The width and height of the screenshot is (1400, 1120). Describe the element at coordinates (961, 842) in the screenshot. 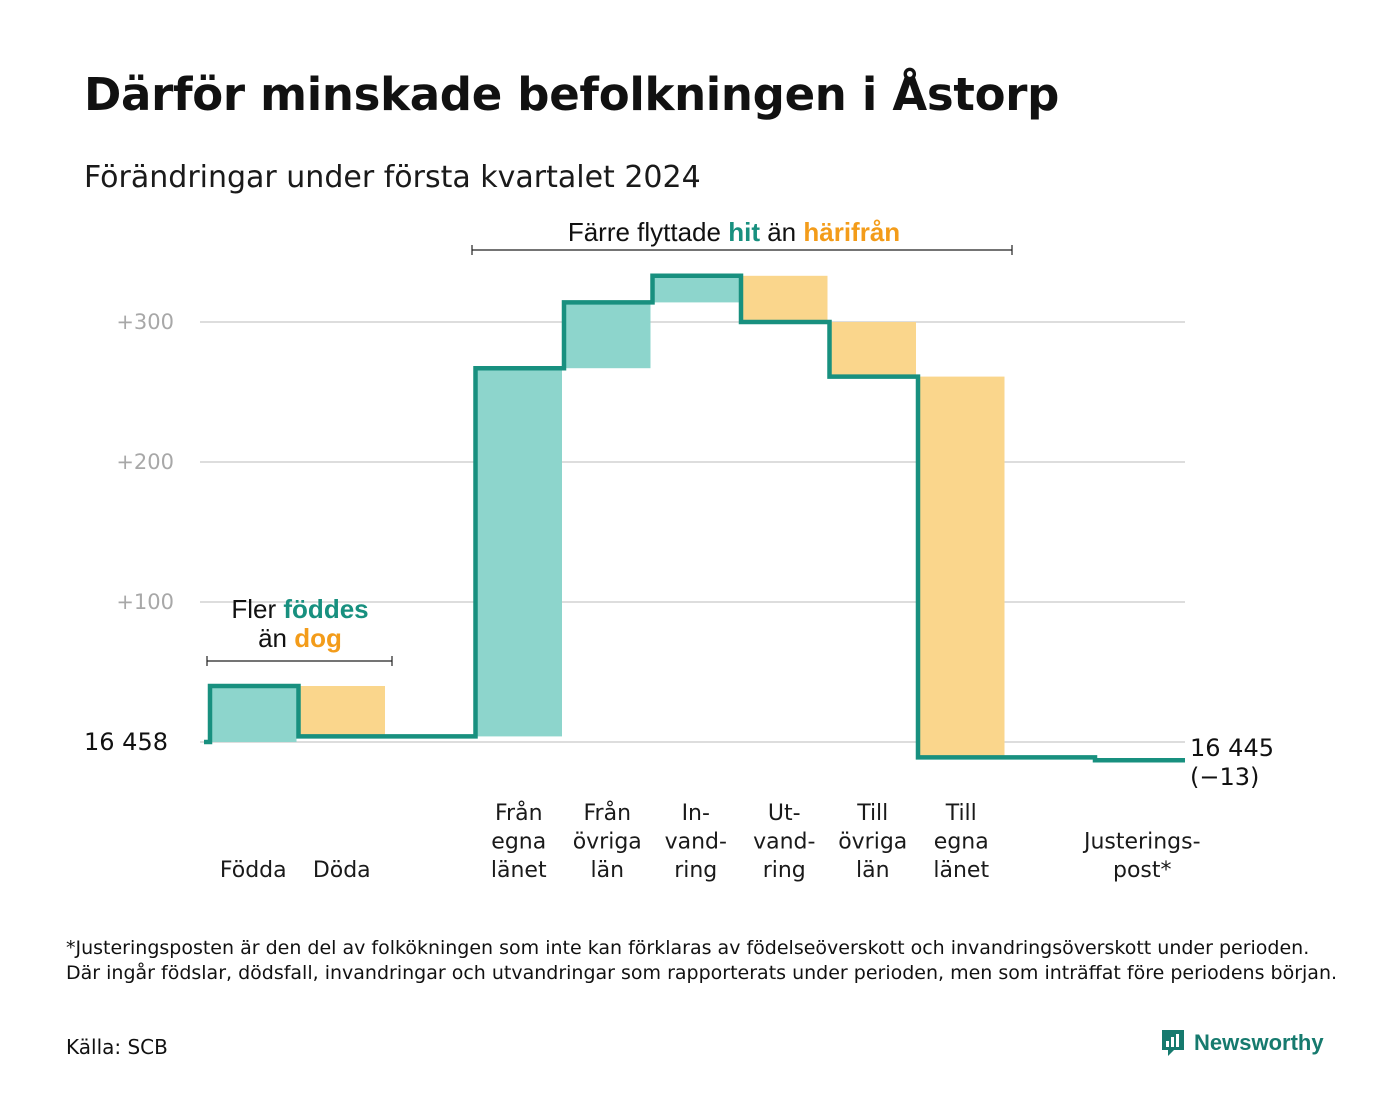

I see `category-label: Till egna länet` at that location.